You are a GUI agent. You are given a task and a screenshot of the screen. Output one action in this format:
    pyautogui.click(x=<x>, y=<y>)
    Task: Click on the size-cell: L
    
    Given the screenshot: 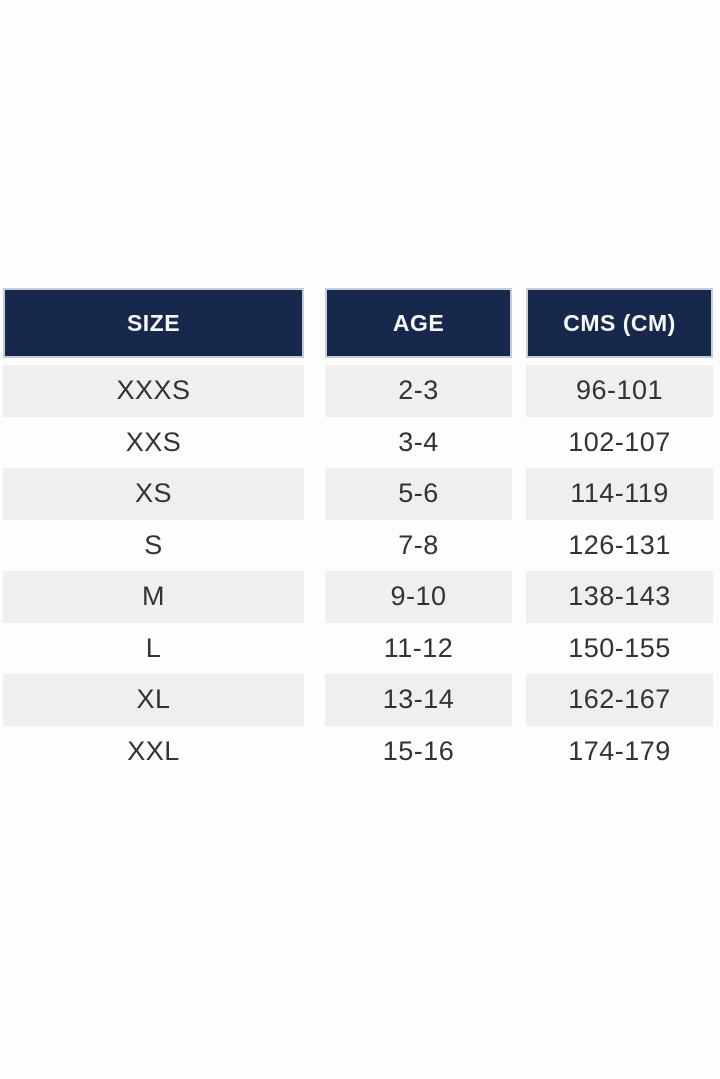 What is the action you would take?
    pyautogui.click(x=153, y=647)
    